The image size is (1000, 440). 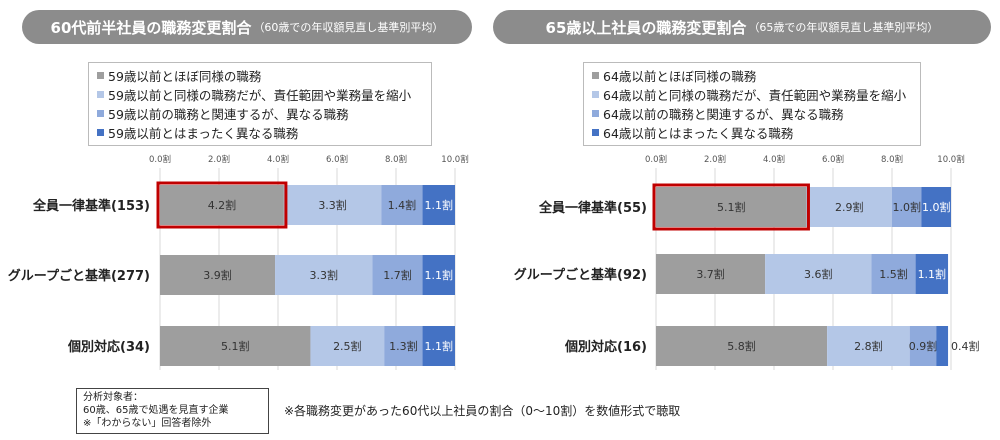 I want to click on data-label: 2.8割, so click(x=868, y=346).